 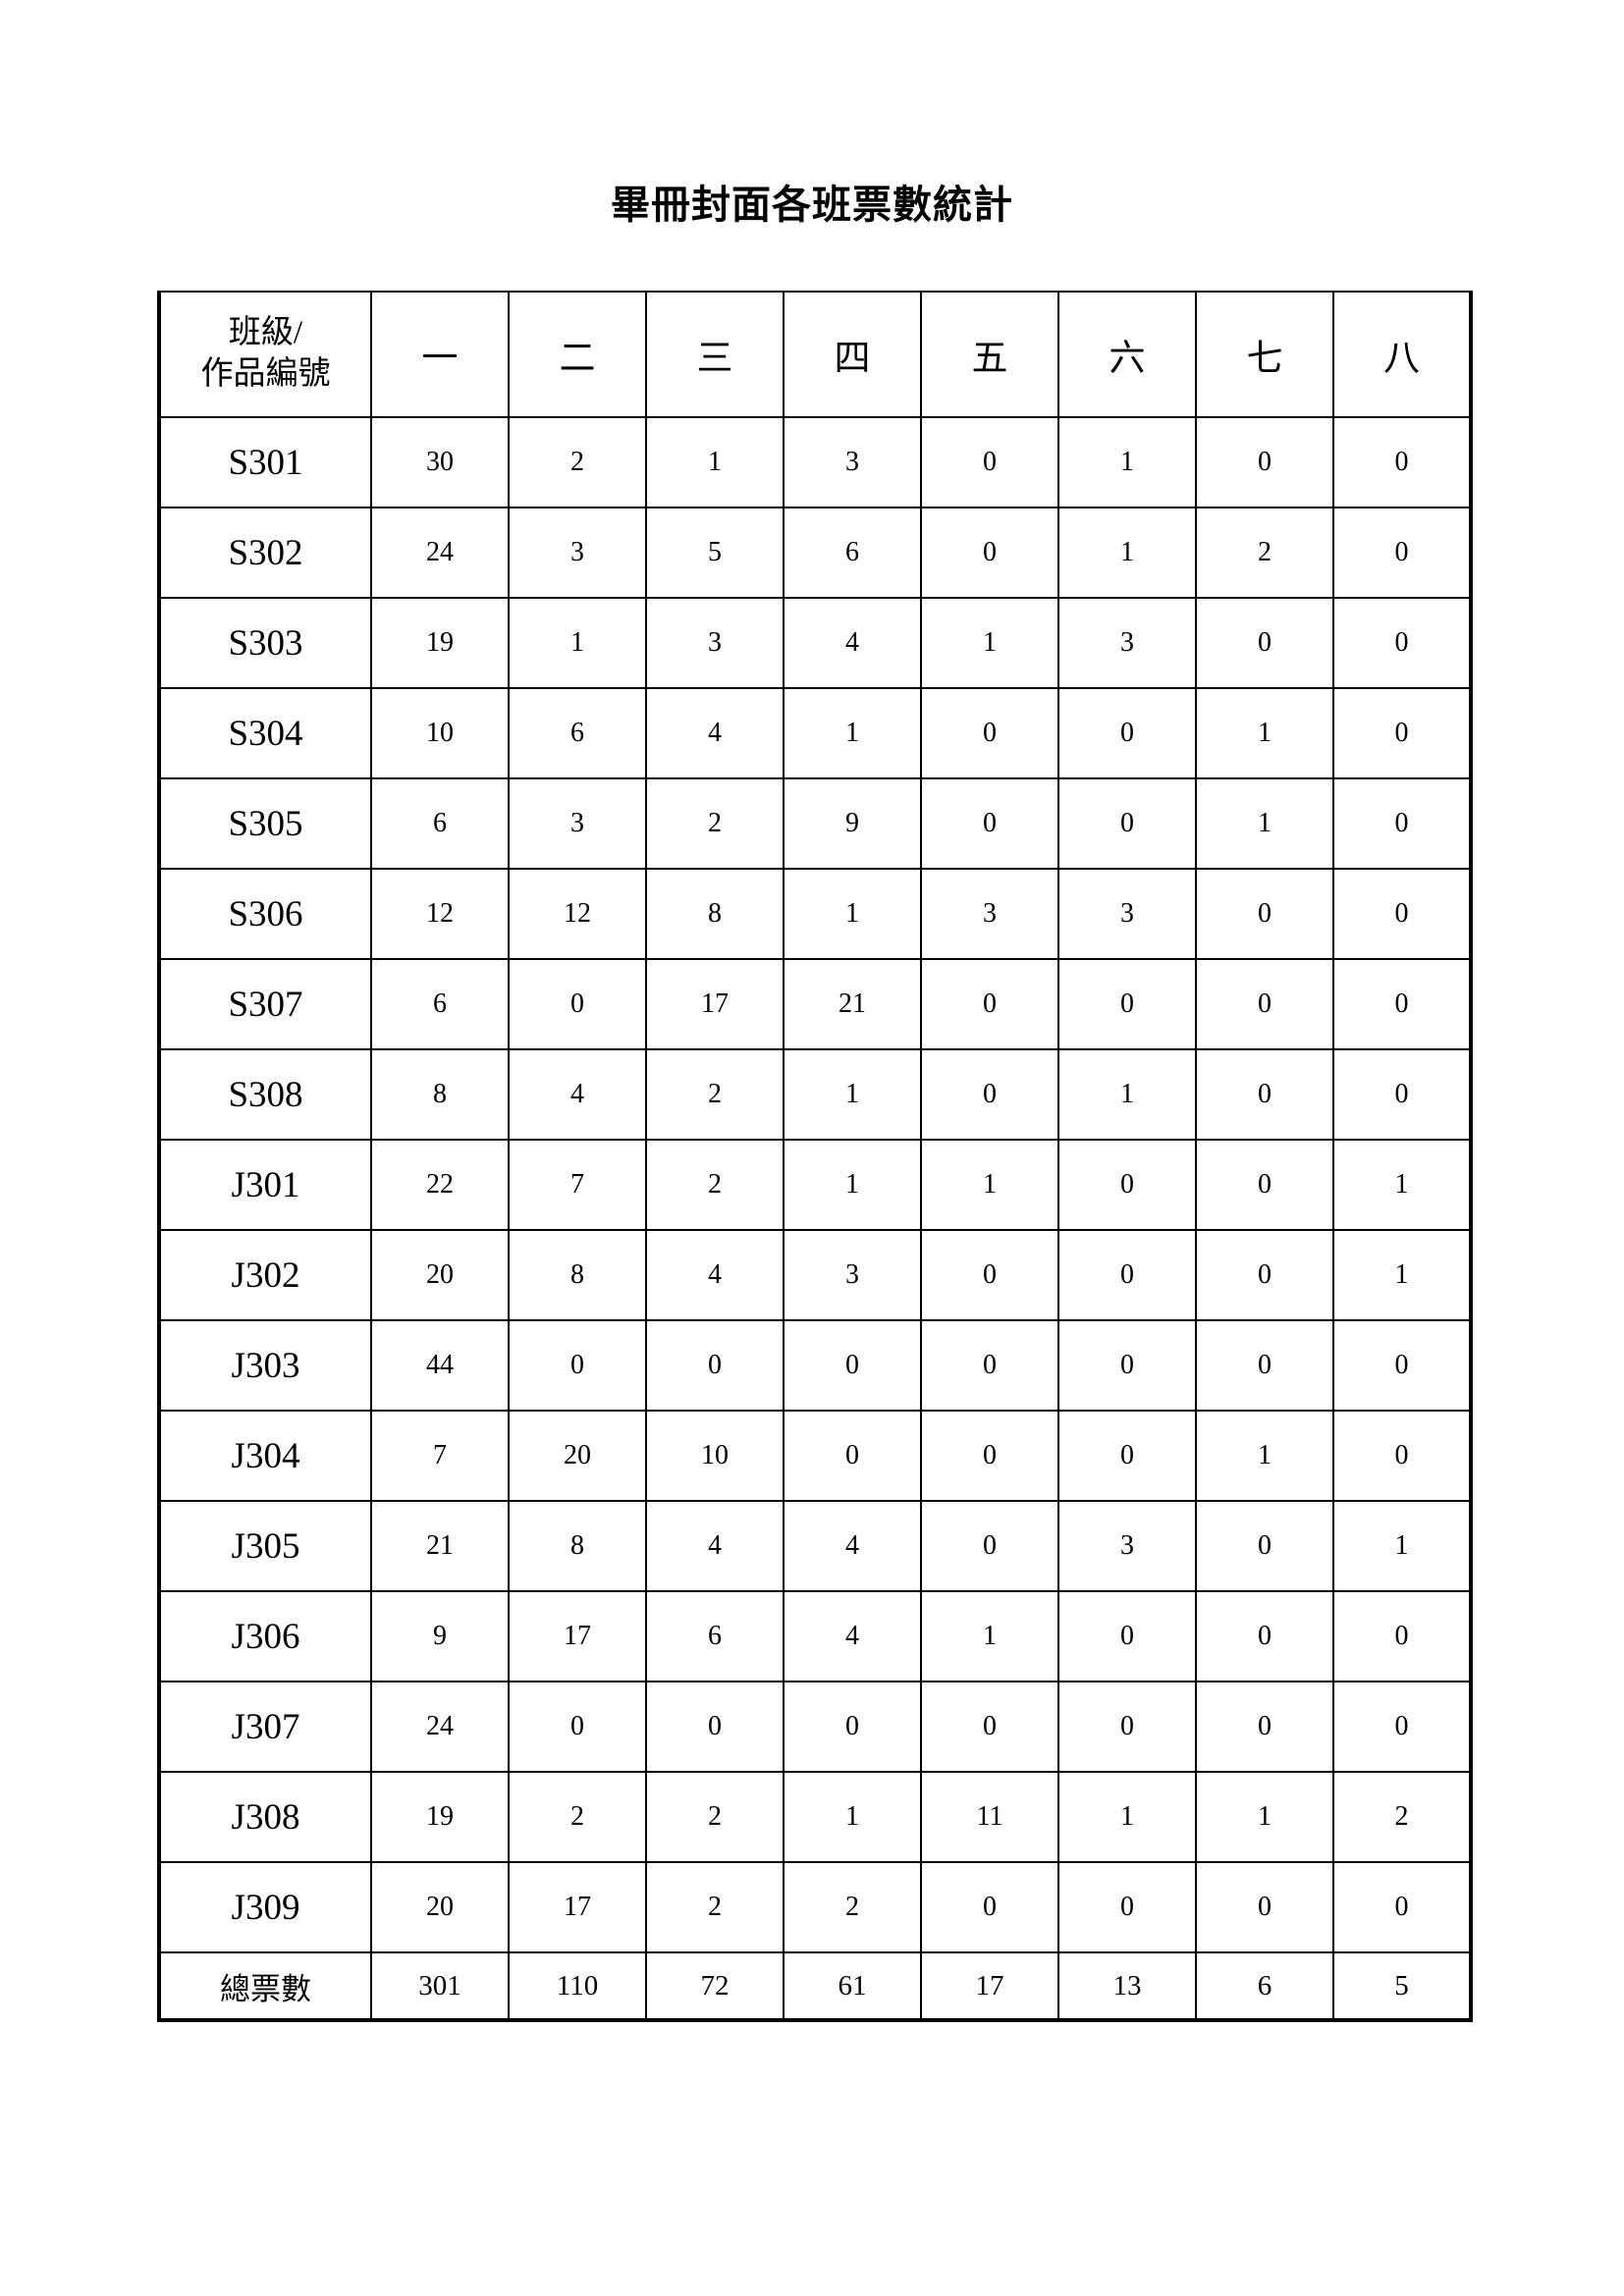 I want to click on cell-s307-4: 21, so click(x=852, y=1004).